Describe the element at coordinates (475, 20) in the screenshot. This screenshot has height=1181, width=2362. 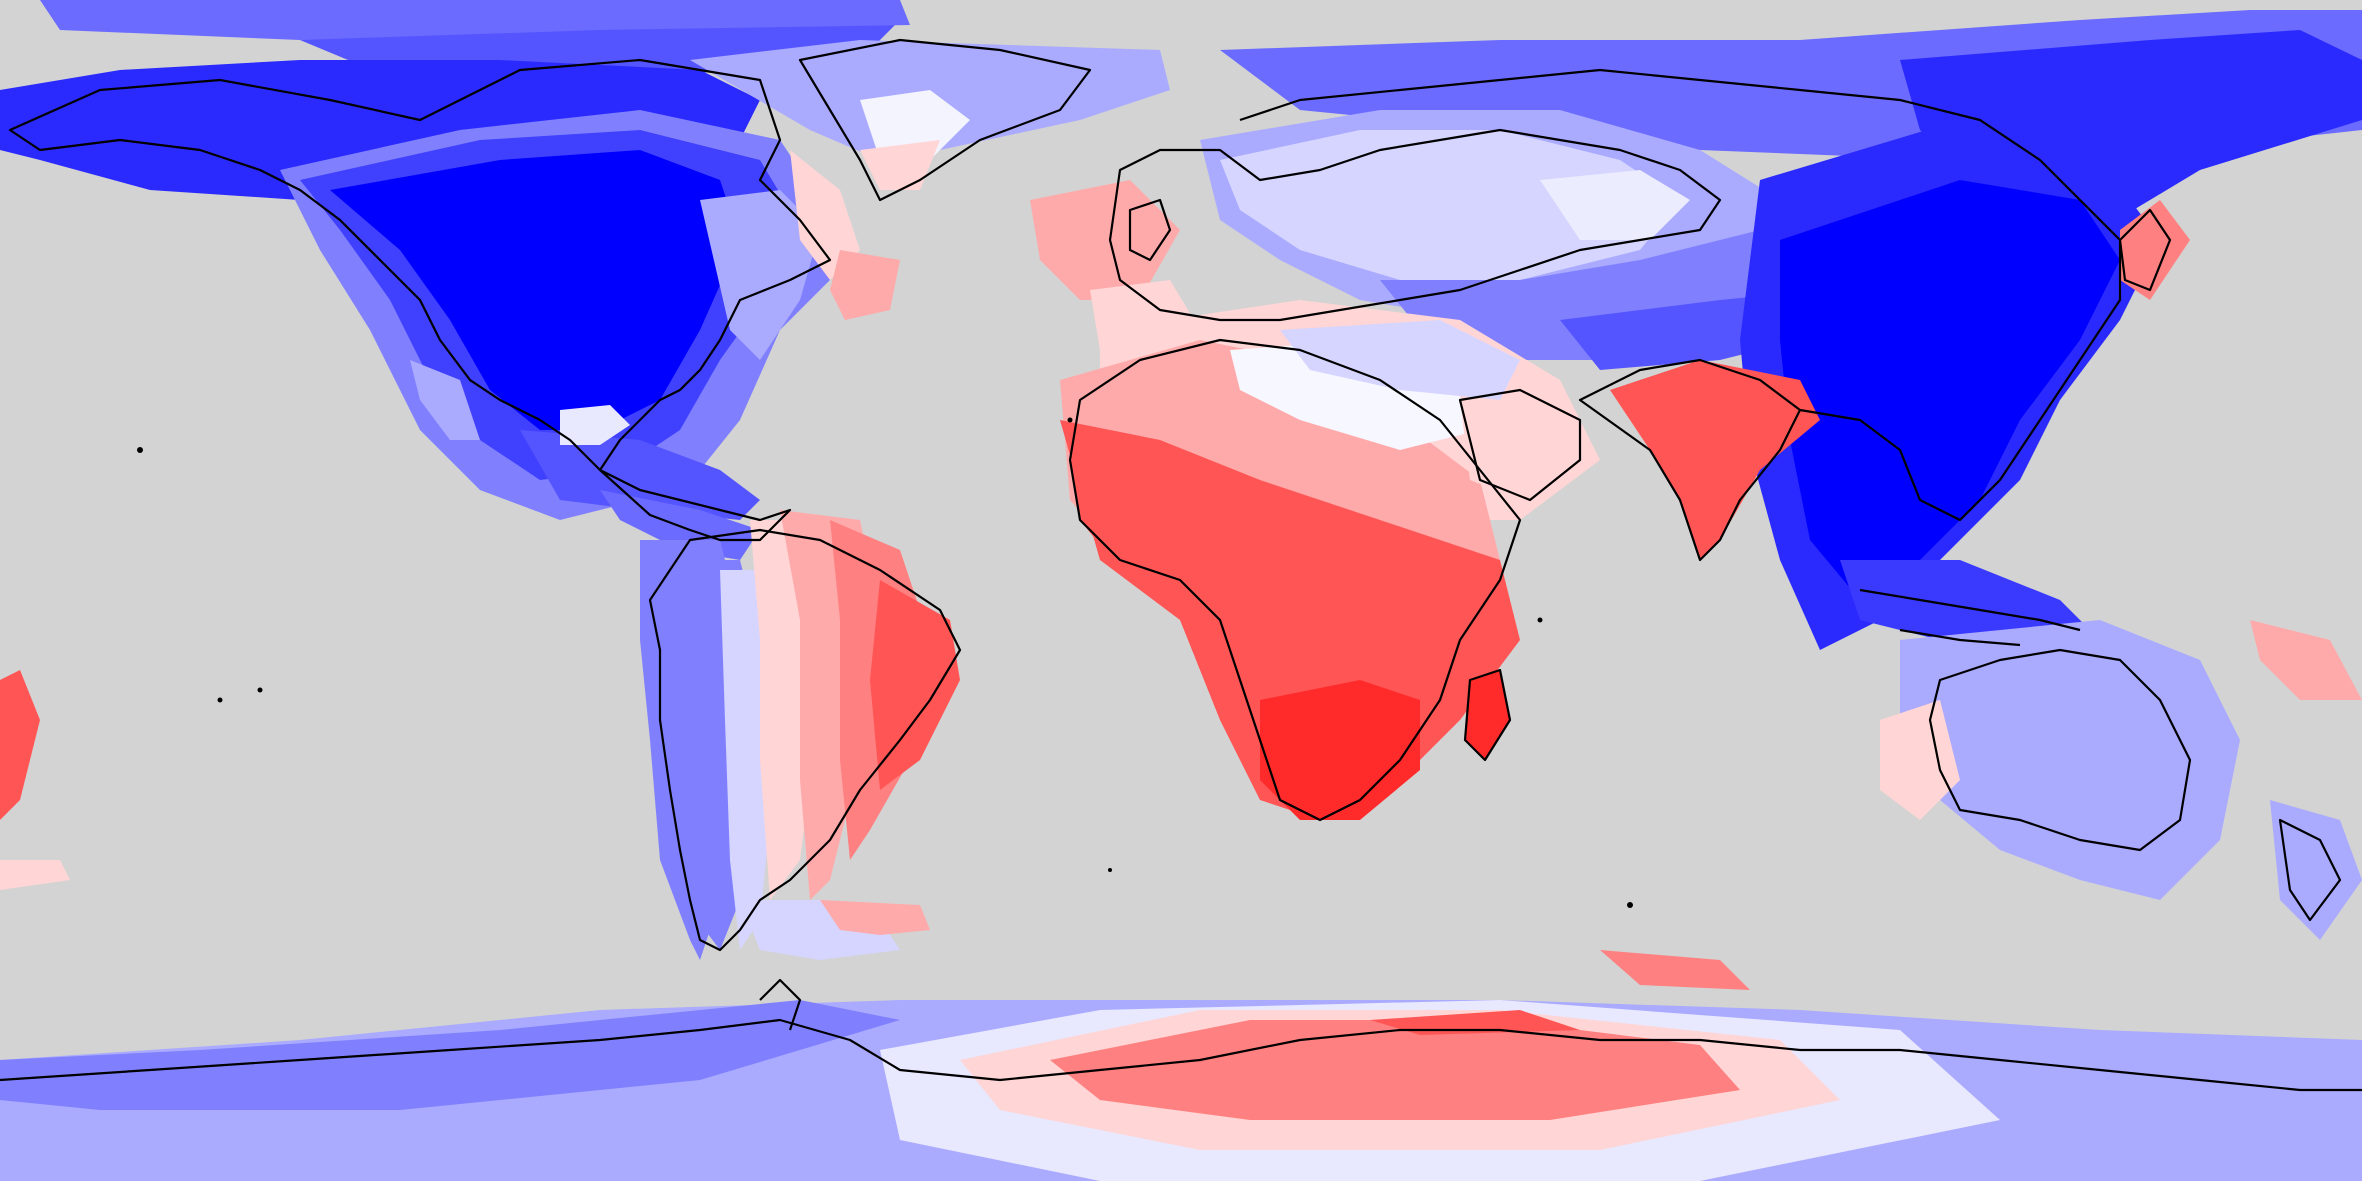
I see `arctic-top-band` at that location.